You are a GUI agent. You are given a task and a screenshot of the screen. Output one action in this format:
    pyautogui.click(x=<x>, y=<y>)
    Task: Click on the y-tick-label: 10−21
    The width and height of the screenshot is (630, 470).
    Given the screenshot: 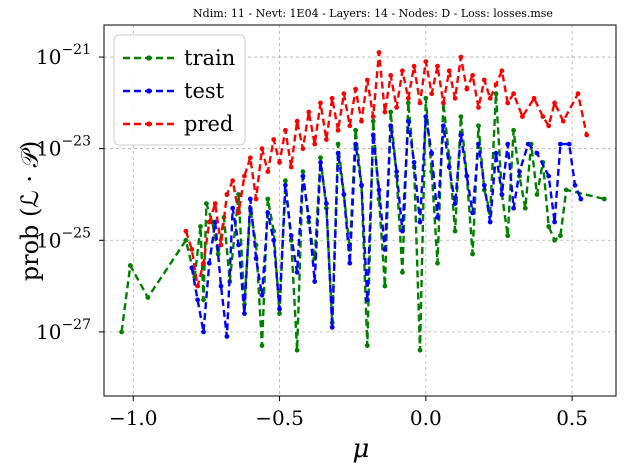 What is the action you would take?
    pyautogui.click(x=63, y=55)
    